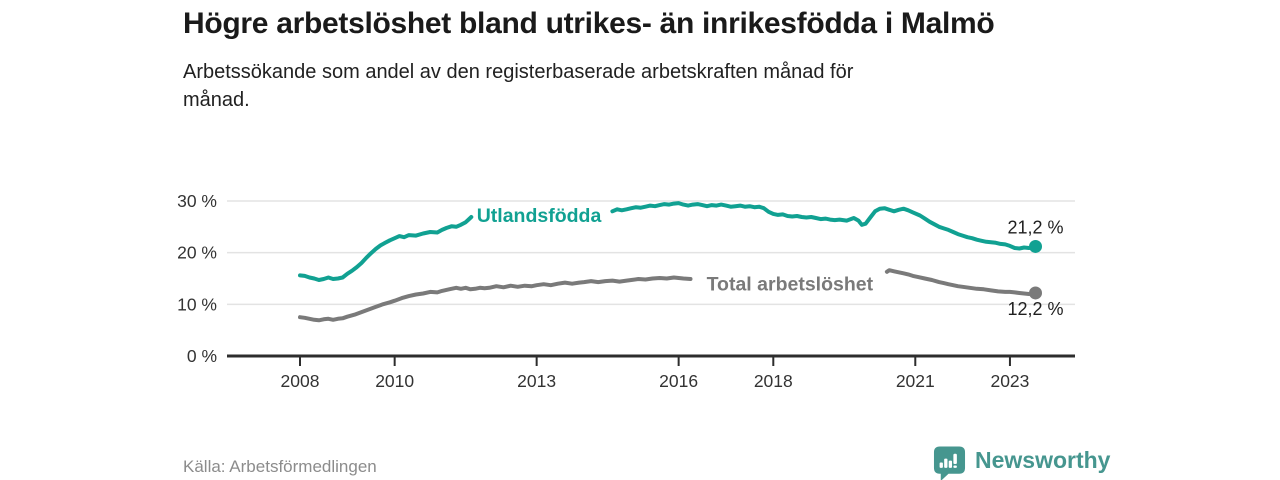  Describe the element at coordinates (280, 466) in the screenshot. I see `source-note: Källa: Arbetsförmedlingen` at that location.